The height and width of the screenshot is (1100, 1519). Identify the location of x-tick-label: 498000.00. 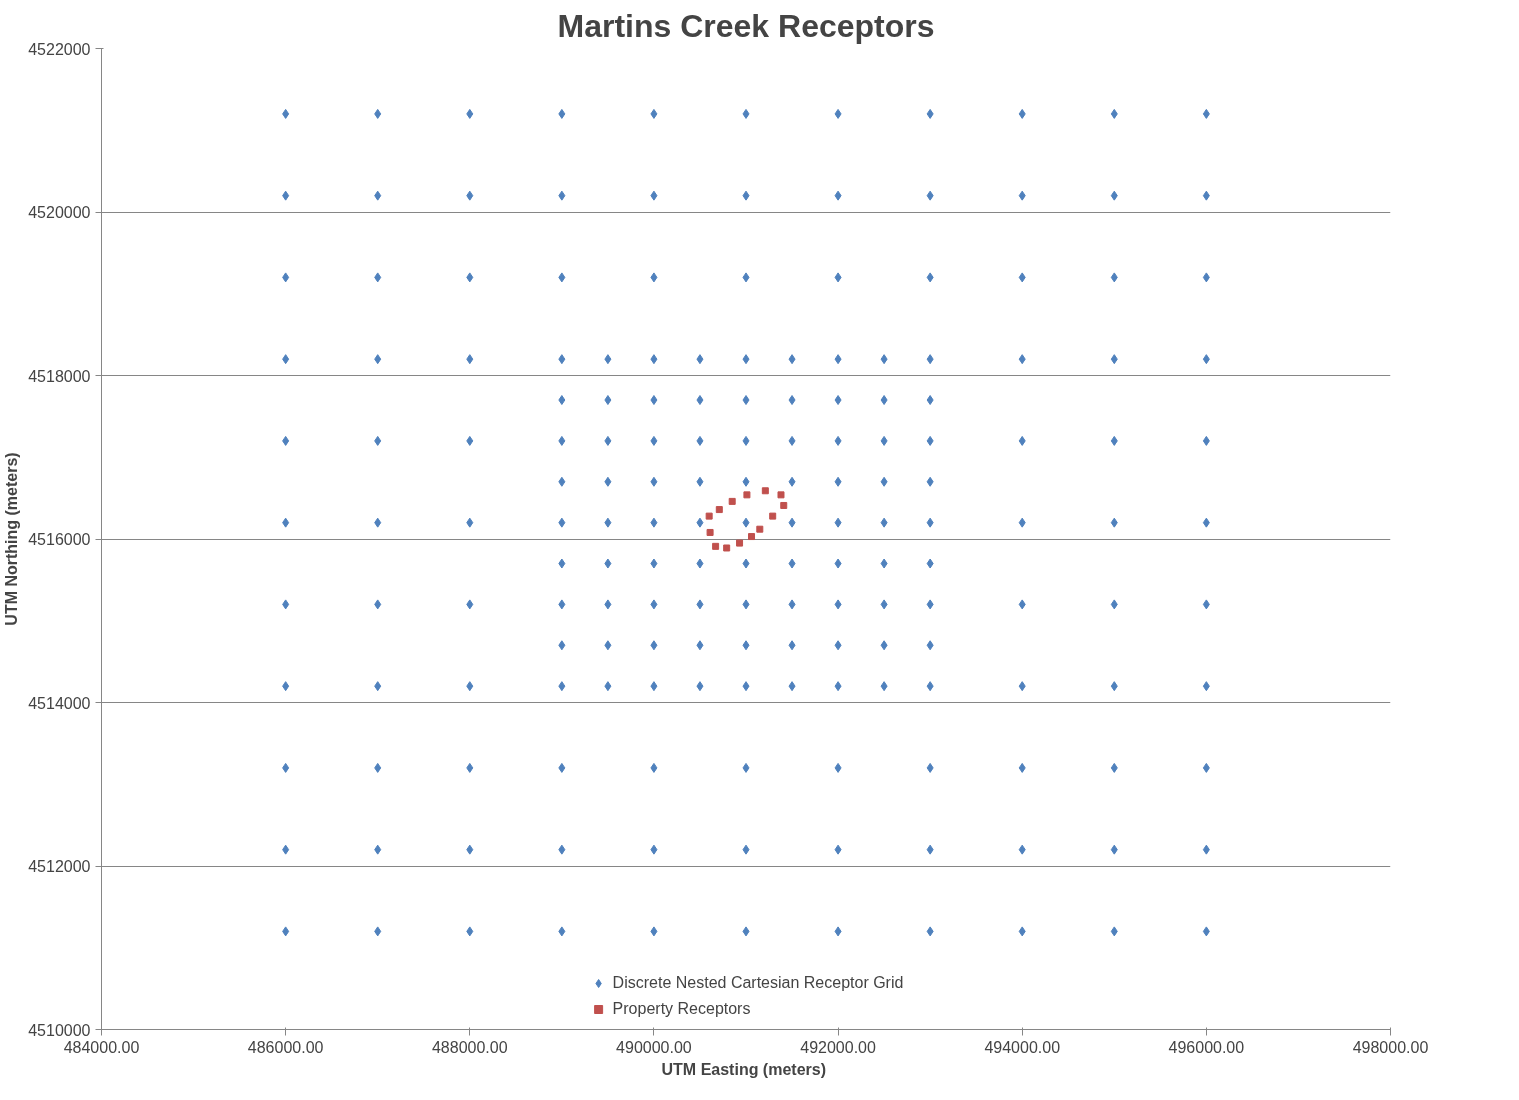
(1390, 1047).